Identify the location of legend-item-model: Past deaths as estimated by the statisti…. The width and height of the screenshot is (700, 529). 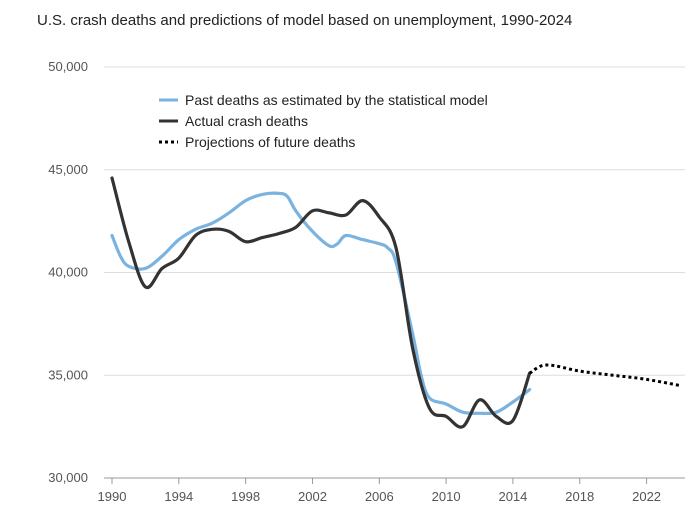
(323, 100).